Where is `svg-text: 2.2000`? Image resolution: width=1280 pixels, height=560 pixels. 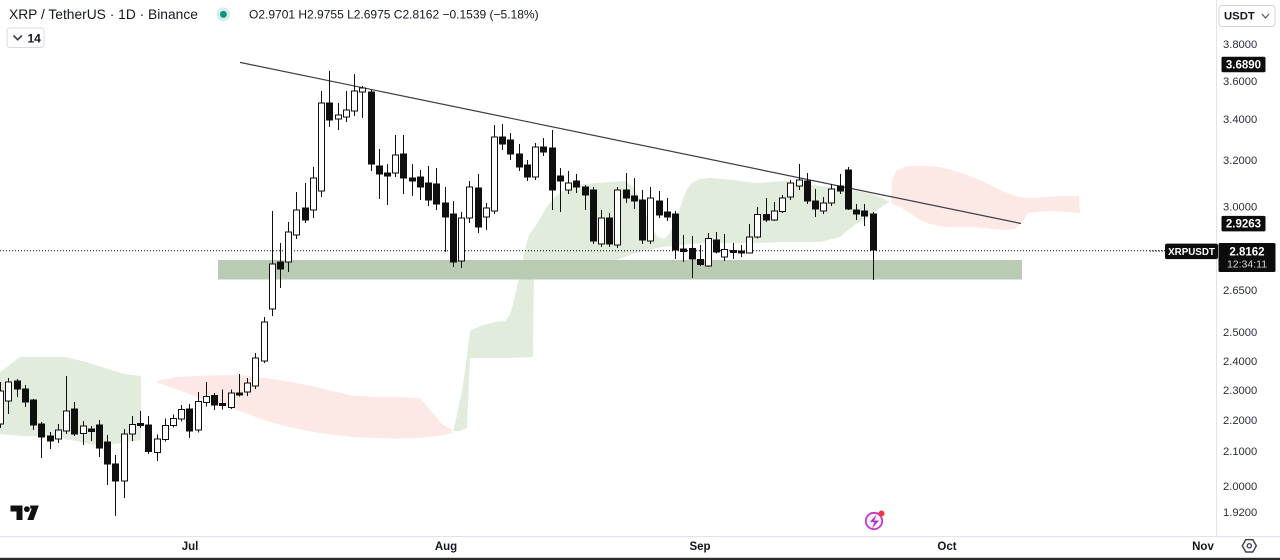
svg-text: 2.2000 is located at coordinates (1240, 421).